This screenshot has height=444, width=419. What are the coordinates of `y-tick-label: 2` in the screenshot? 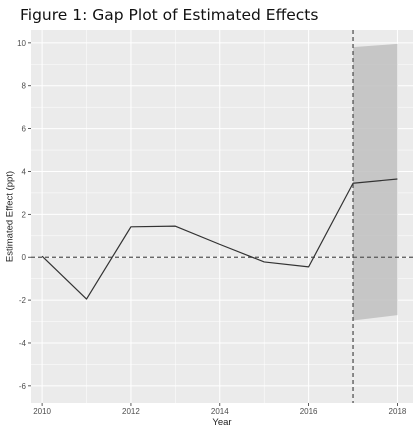 It's located at (24, 214).